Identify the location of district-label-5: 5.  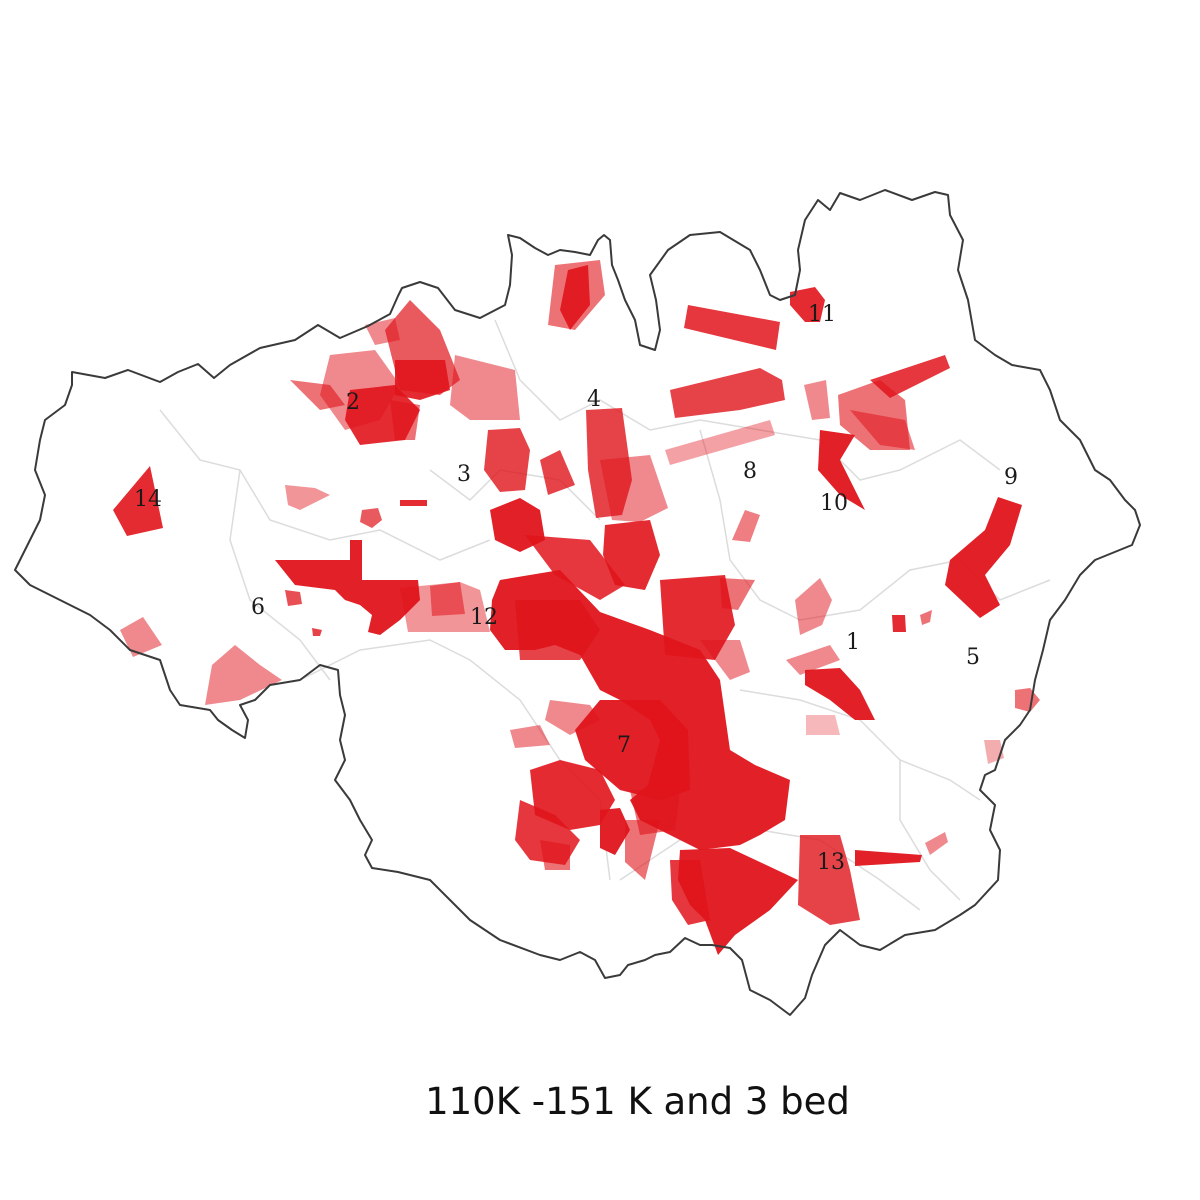
(973, 657).